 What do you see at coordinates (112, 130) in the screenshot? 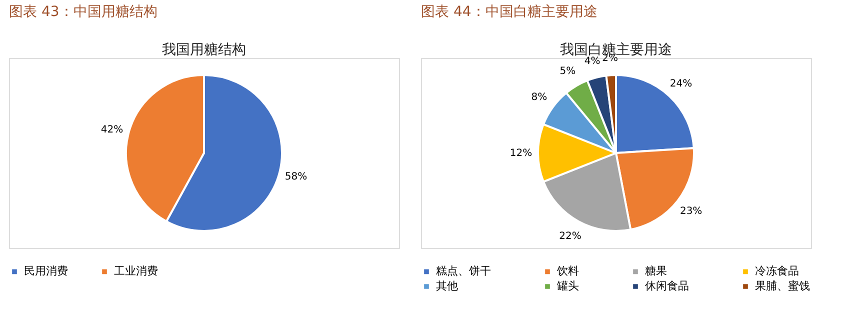
I see `data-label: 42%` at bounding box center [112, 130].